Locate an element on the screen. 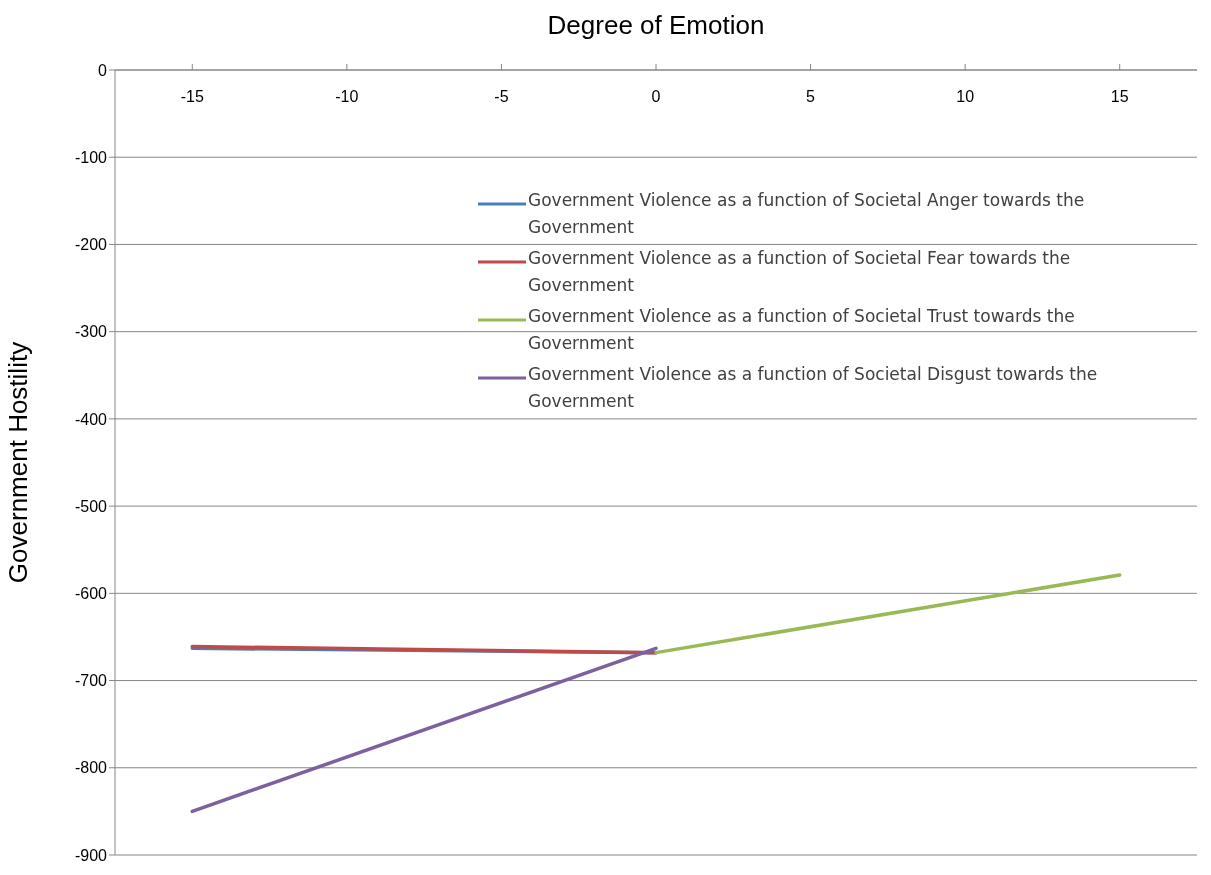 This screenshot has height=875, width=1211. x-tick-label: 10 is located at coordinates (965, 96).